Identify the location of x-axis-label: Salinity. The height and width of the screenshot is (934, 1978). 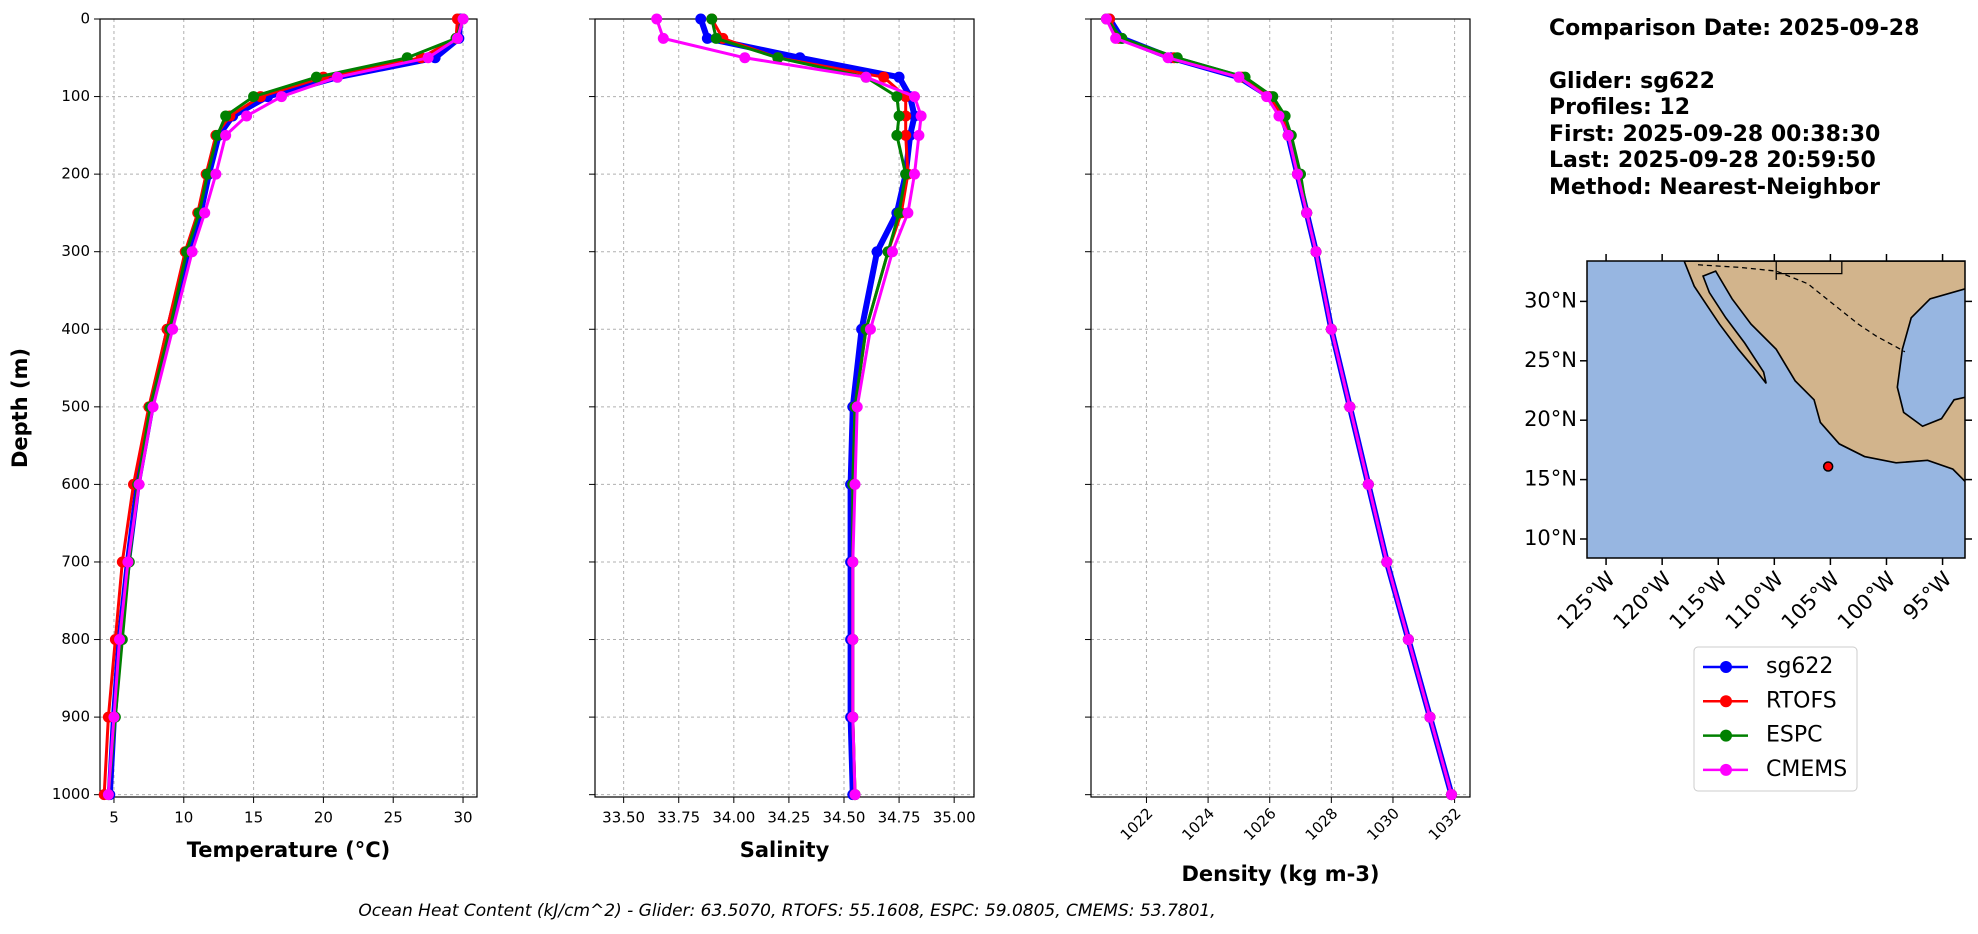
(785, 850).